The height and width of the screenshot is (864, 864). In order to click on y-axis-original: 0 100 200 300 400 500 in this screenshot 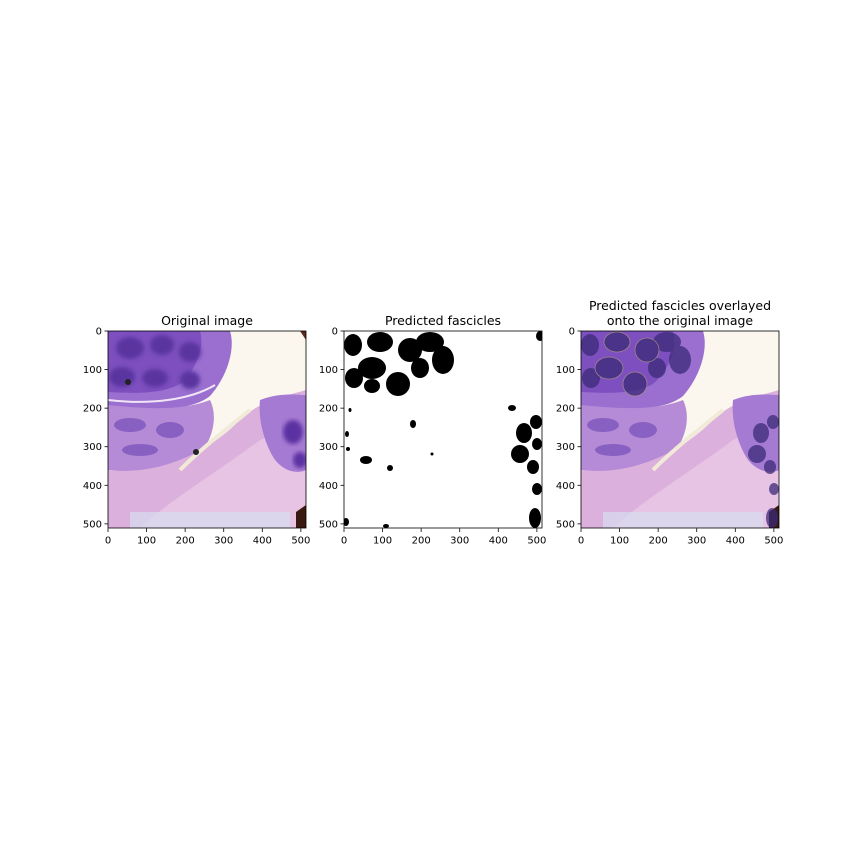, I will do `click(95, 428)`.